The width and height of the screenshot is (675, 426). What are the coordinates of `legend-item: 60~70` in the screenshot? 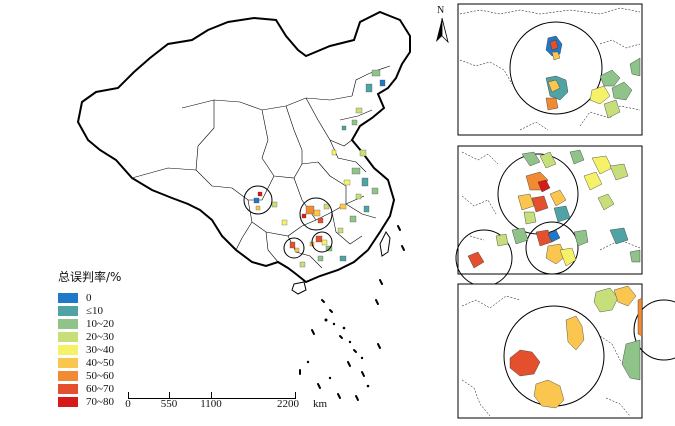 It's located at (89, 388).